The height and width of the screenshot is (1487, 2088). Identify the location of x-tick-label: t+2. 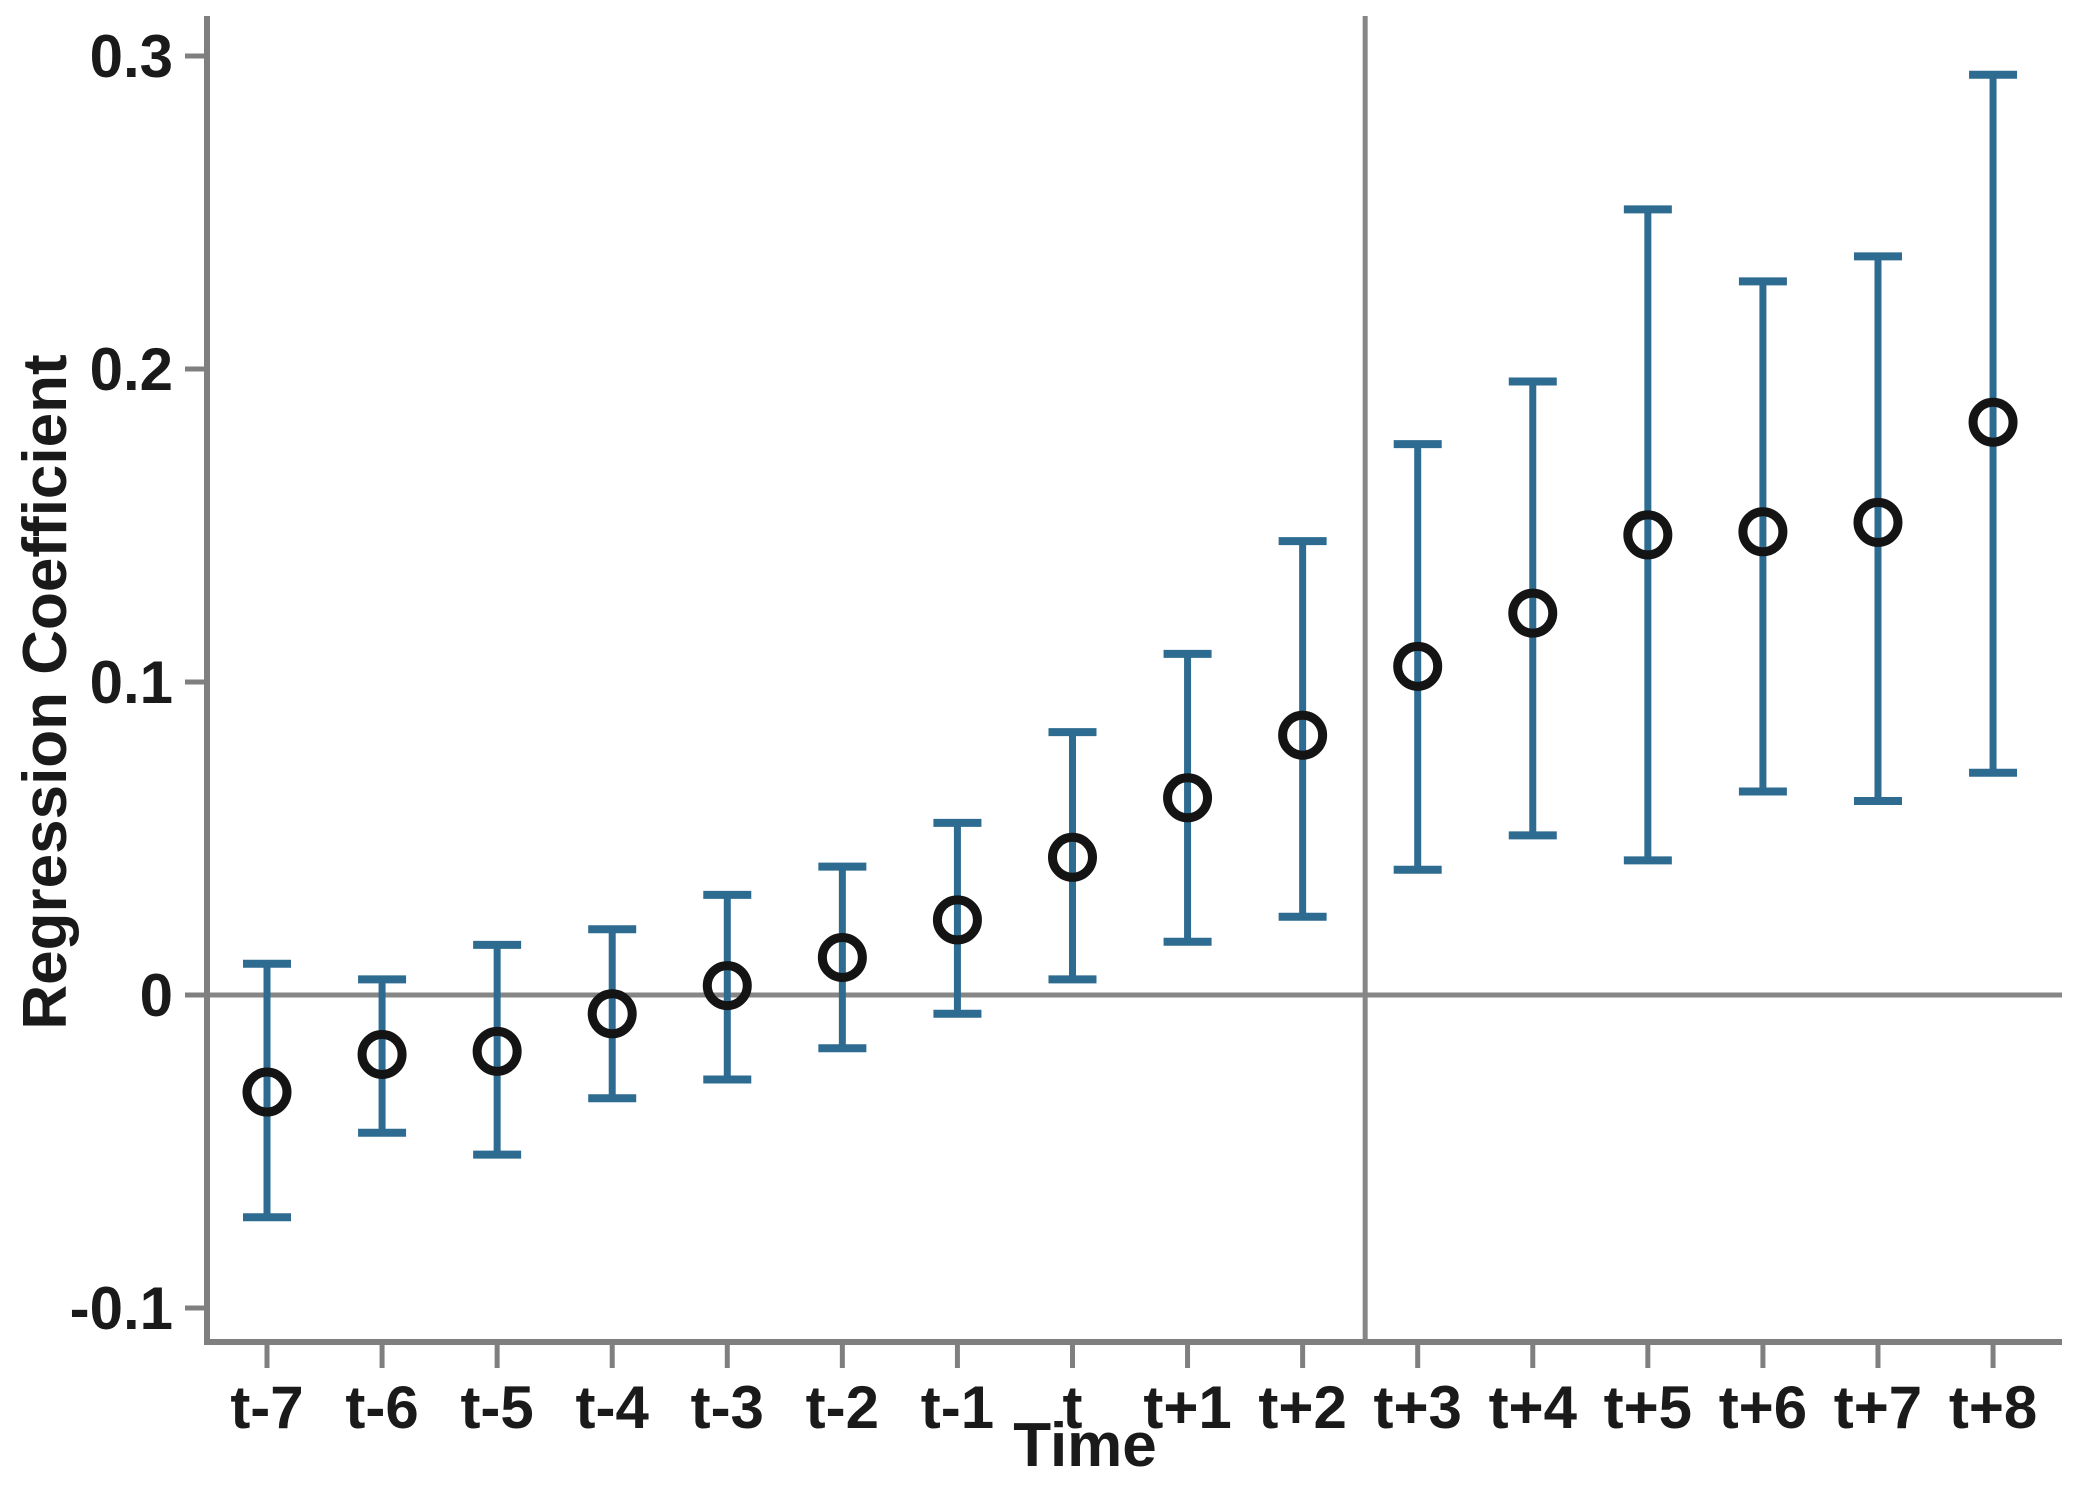
(1302, 1407).